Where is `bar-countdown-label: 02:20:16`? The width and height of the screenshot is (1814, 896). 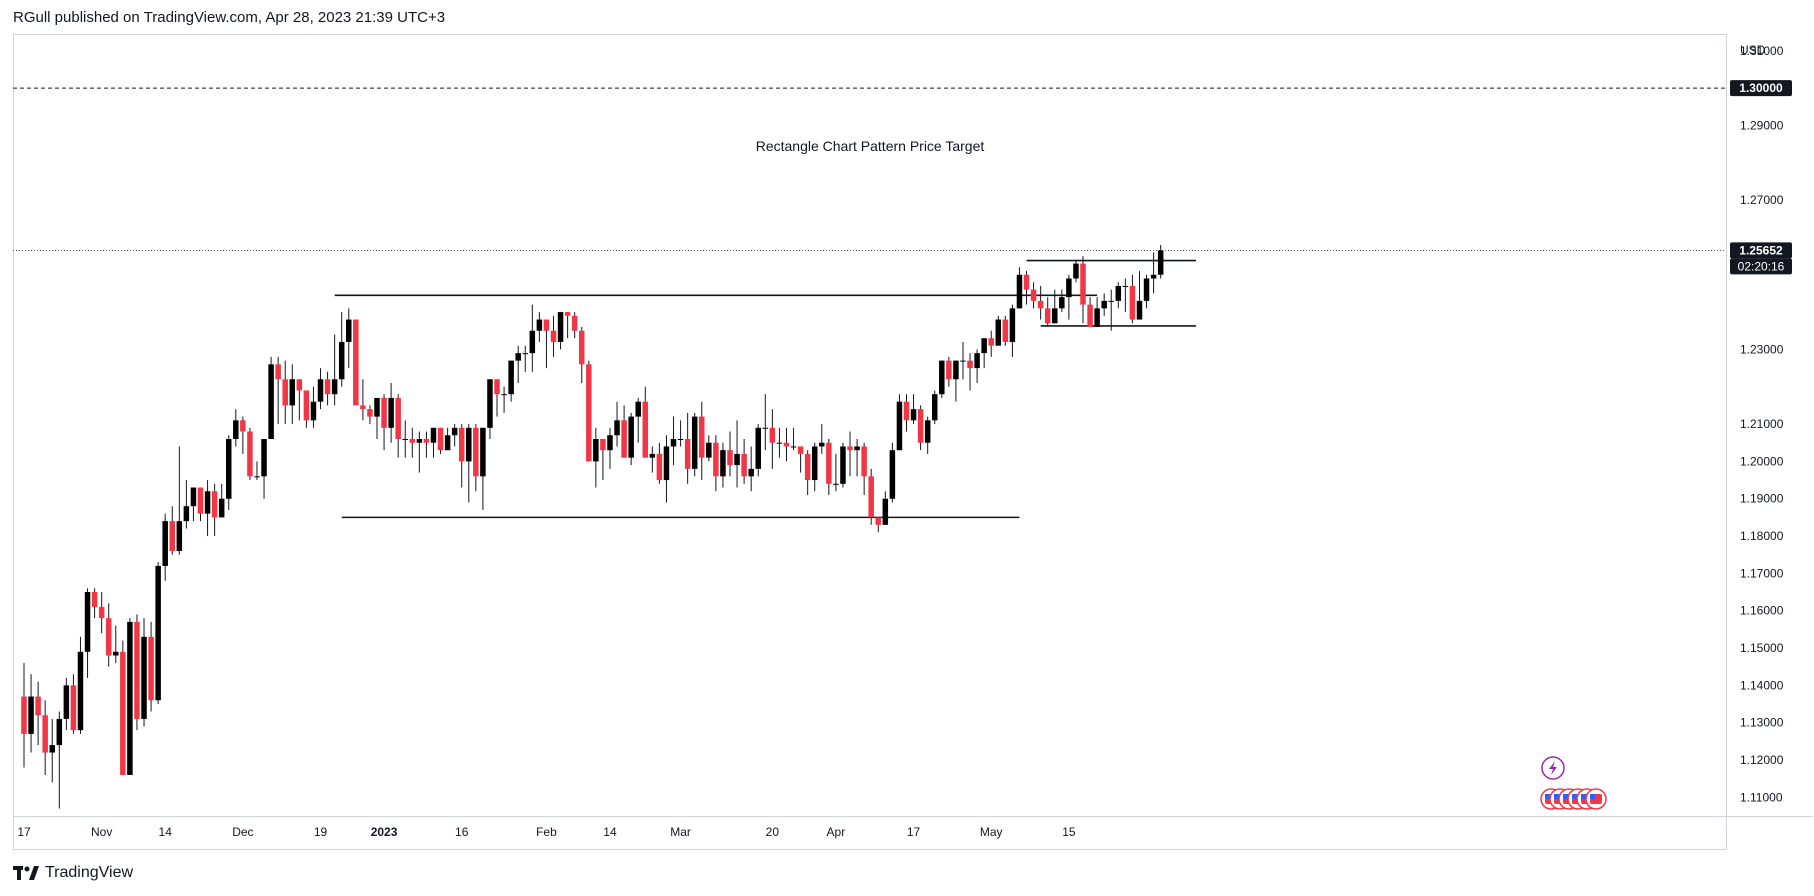 bar-countdown-label: 02:20:16 is located at coordinates (1761, 266).